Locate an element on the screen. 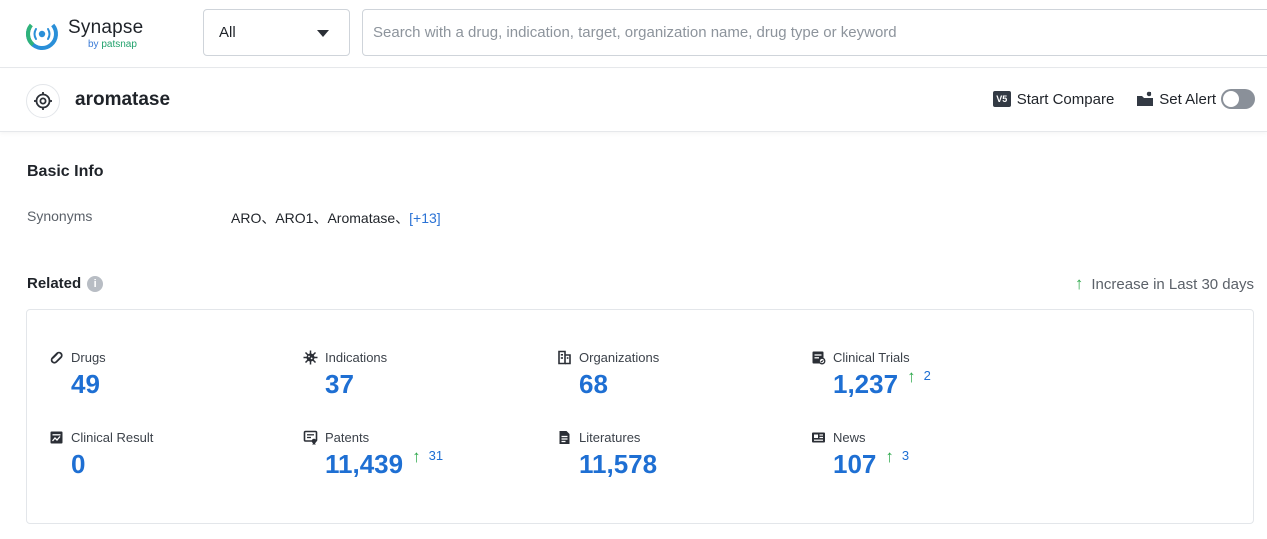 This screenshot has width=1267, height=539. building-icon is located at coordinates (564, 357).